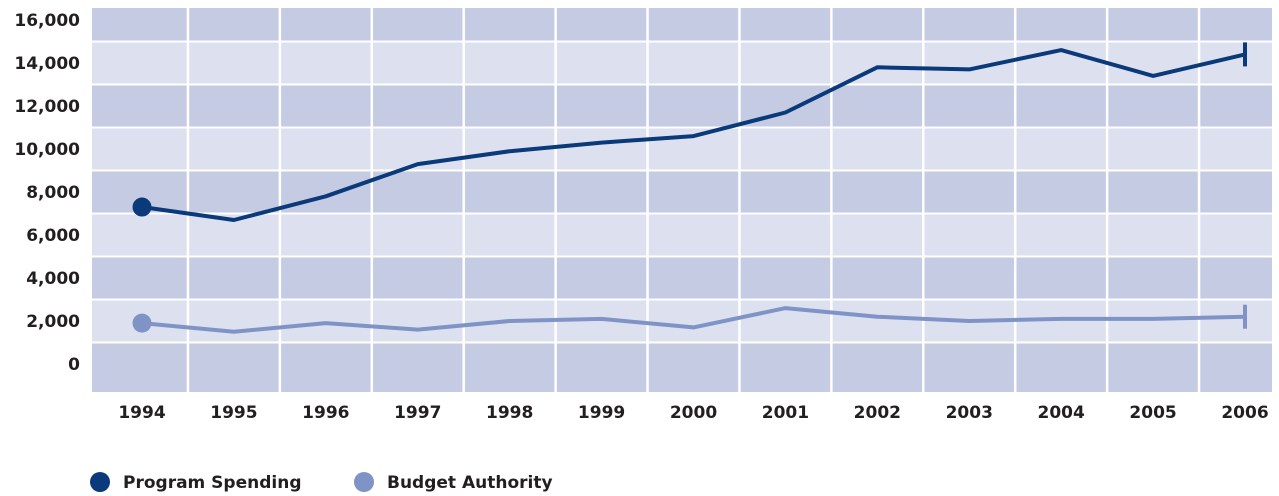 This screenshot has height=496, width=1279. I want to click on x-tick-label: 2000, so click(693, 413).